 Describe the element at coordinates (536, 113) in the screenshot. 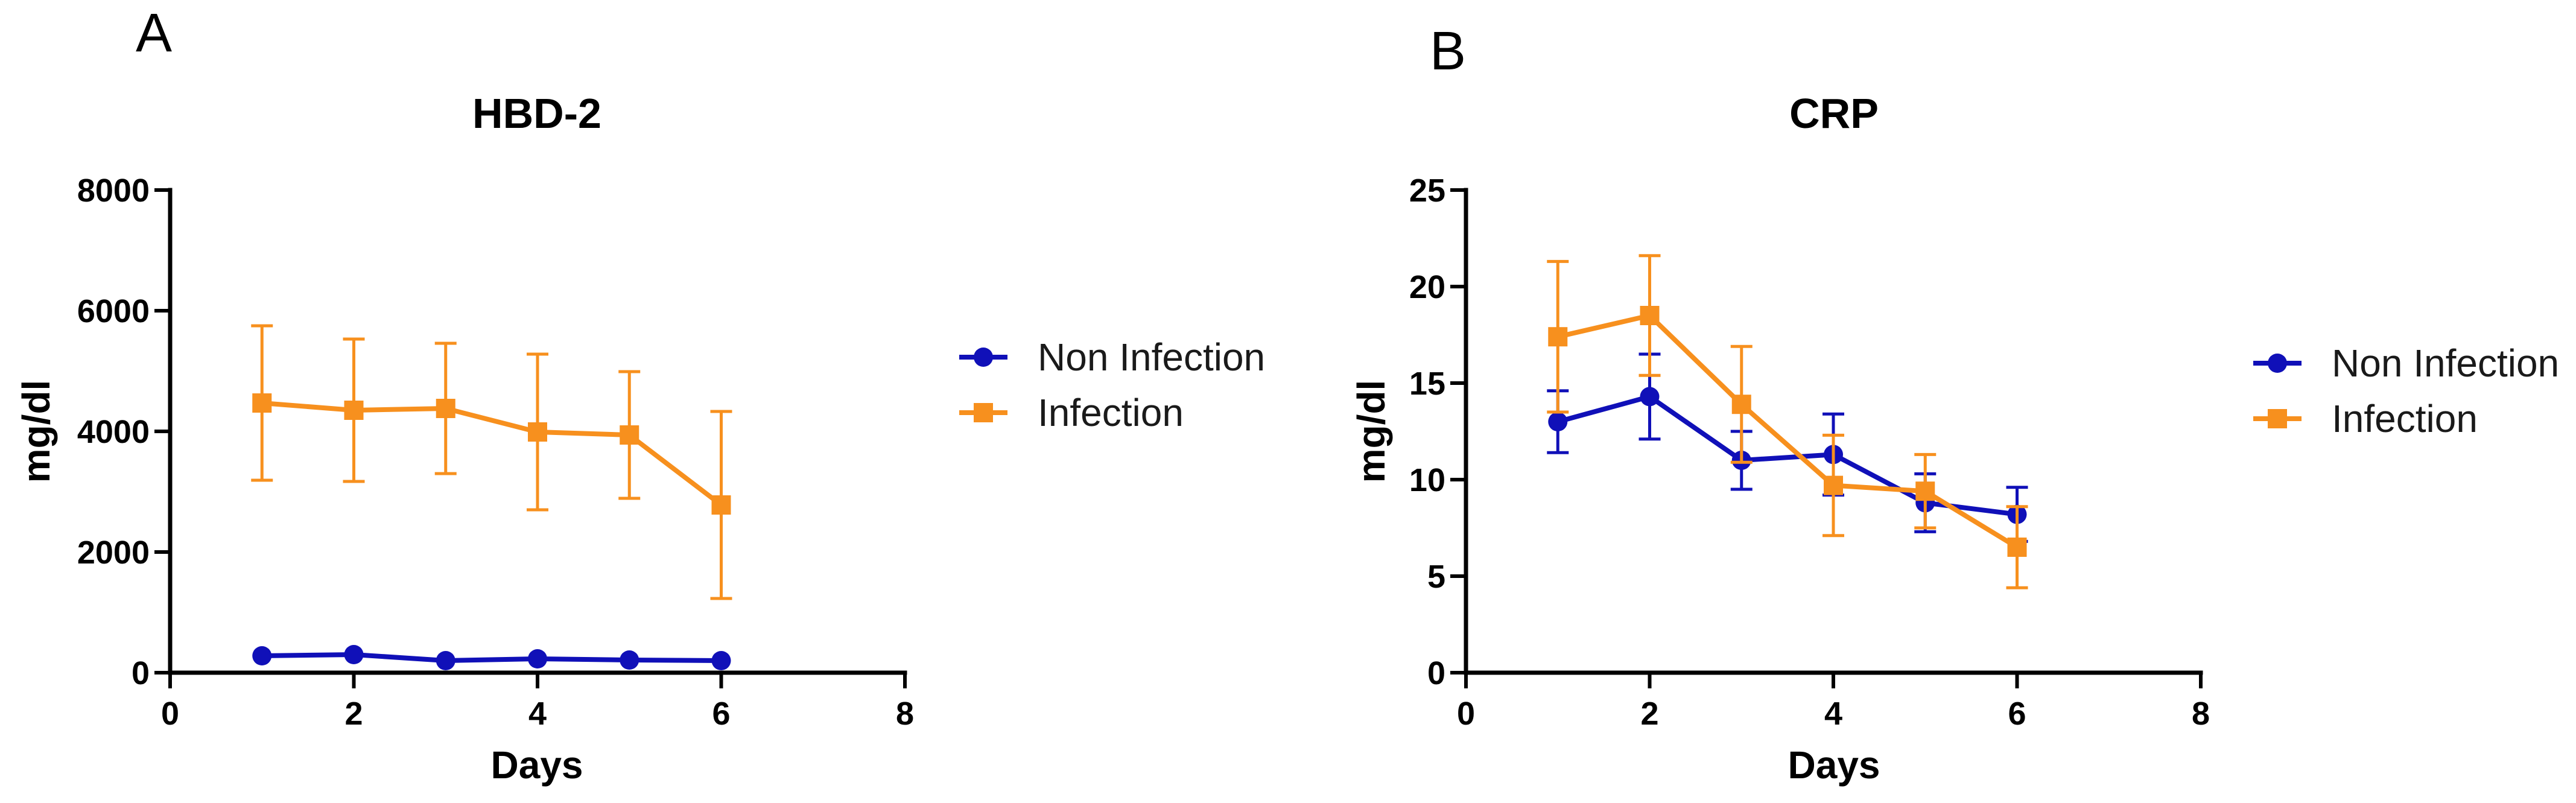

I see `chart-title-hbd2: HBD-2` at that location.